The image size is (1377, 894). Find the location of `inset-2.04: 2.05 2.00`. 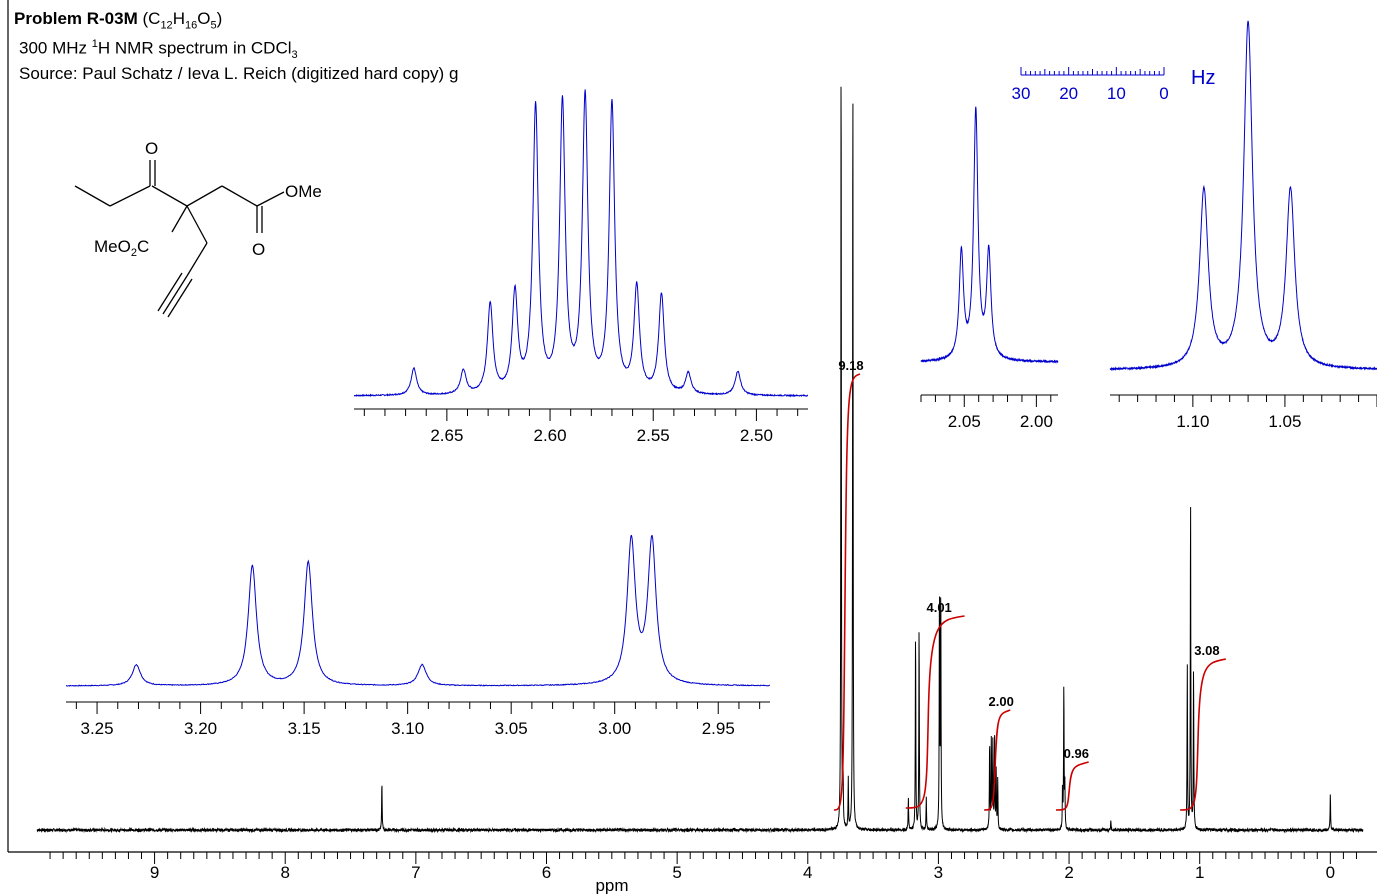

inset-2.04: 2.05 2.00 is located at coordinates (989, 268).